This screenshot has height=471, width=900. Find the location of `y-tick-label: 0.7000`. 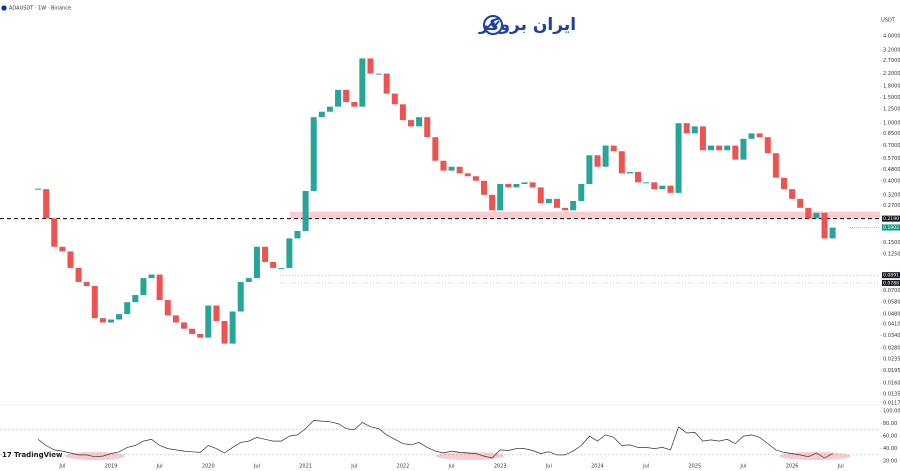

y-tick-label: 0.7000 is located at coordinates (891, 146).